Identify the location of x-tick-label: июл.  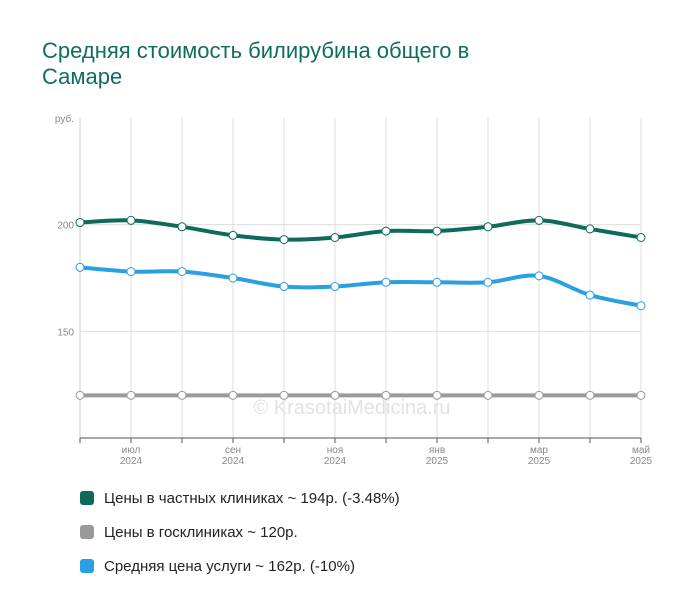
(131, 450).